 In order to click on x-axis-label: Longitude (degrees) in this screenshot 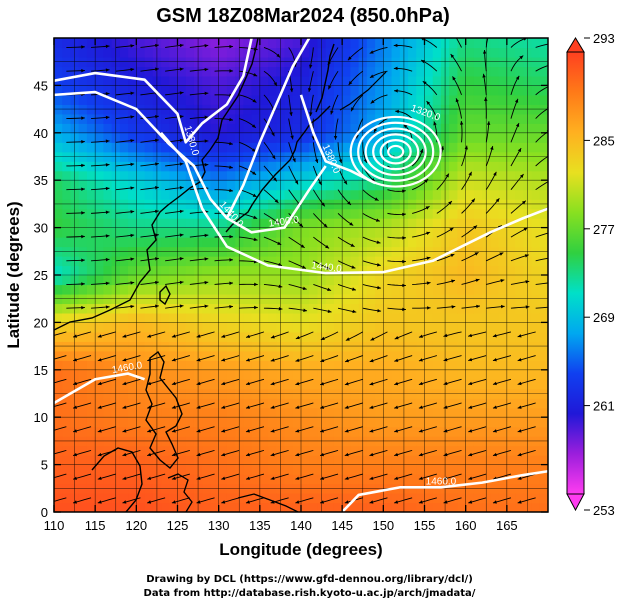, I will do `click(300, 549)`.